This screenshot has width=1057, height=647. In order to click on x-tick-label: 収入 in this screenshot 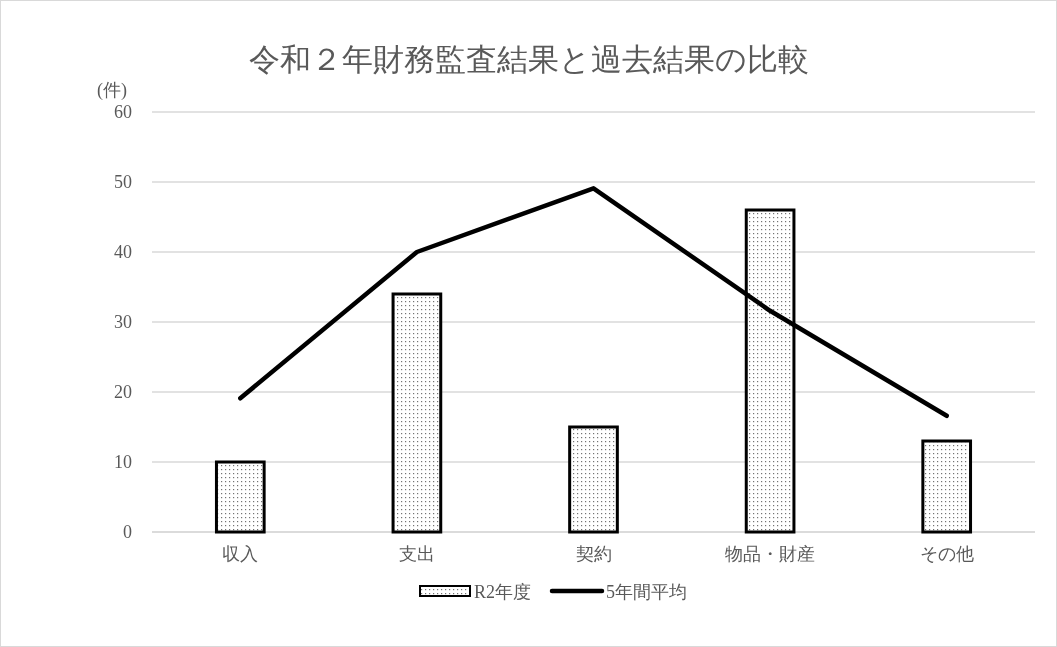, I will do `click(240, 554)`.